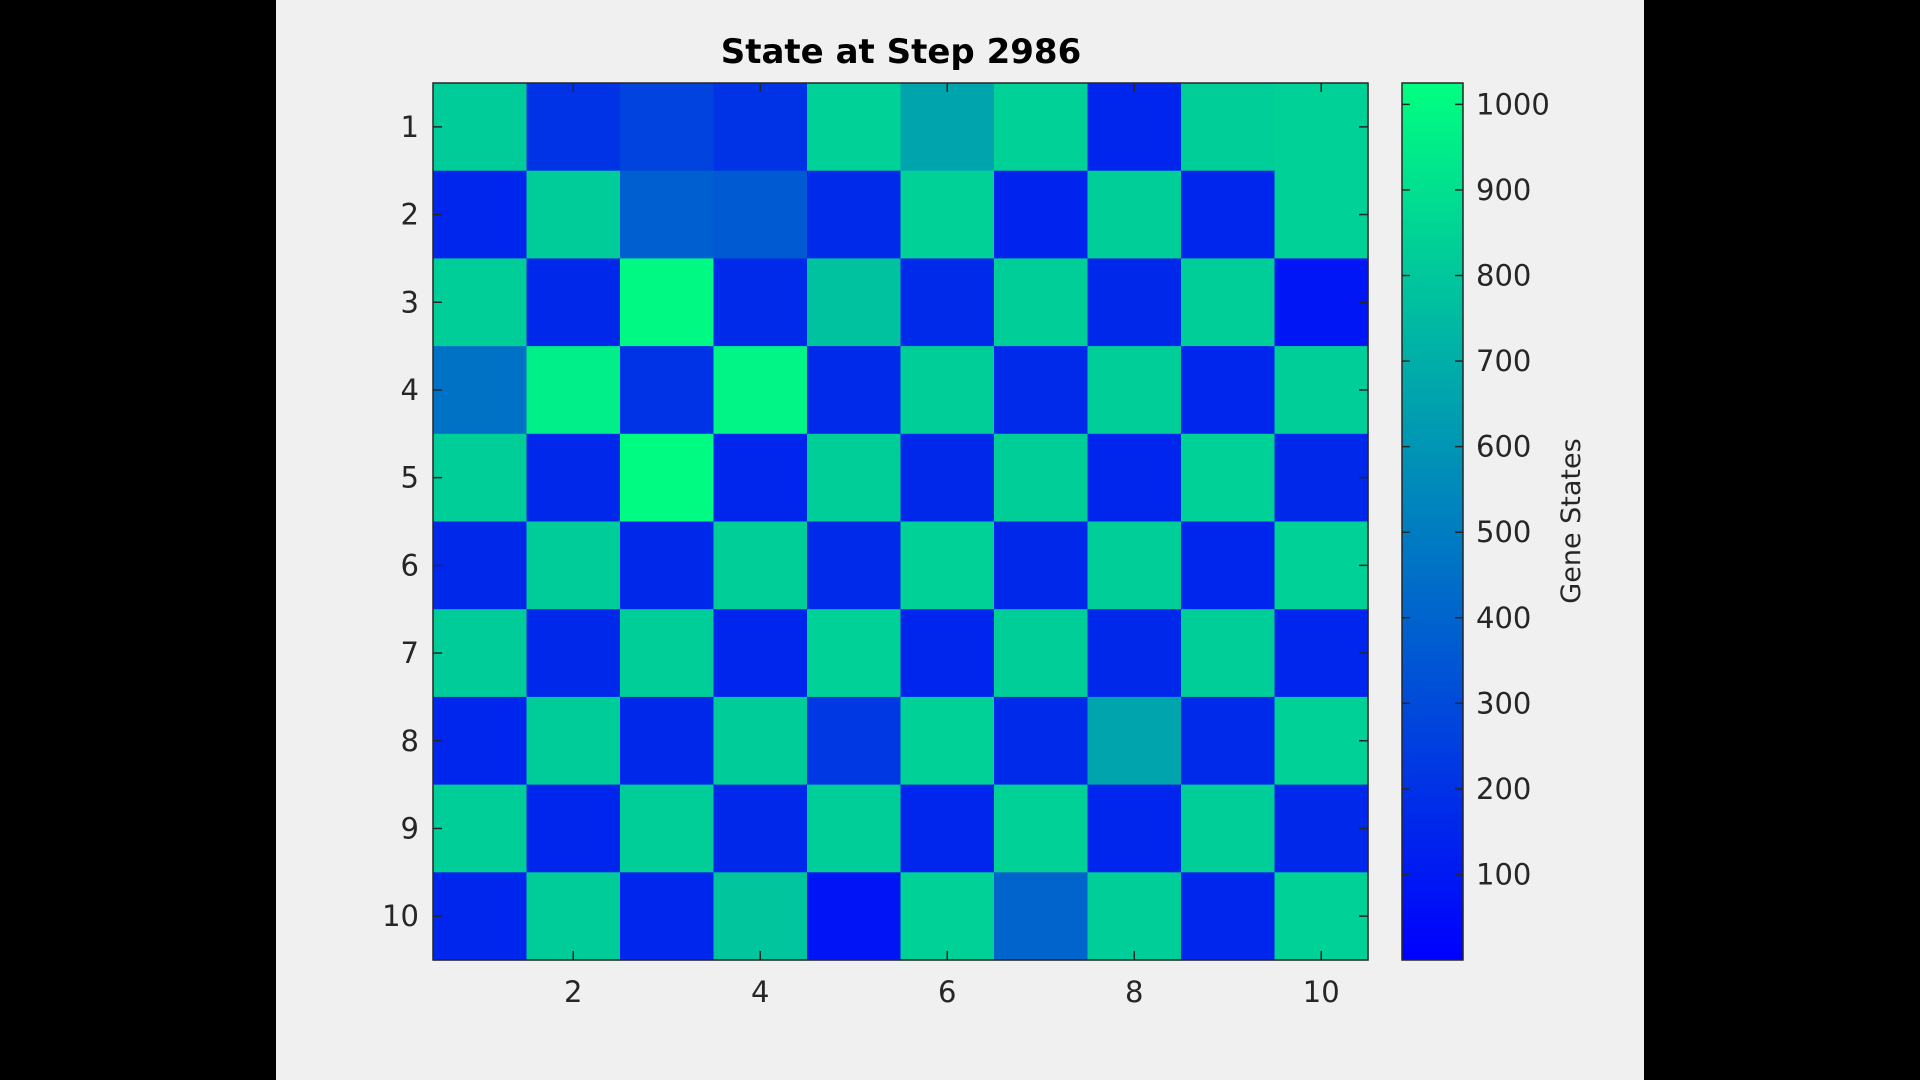 This screenshot has width=1920, height=1080. What do you see at coordinates (573, 214) in the screenshot?
I see `heatmap-cell-r2-c2` at bounding box center [573, 214].